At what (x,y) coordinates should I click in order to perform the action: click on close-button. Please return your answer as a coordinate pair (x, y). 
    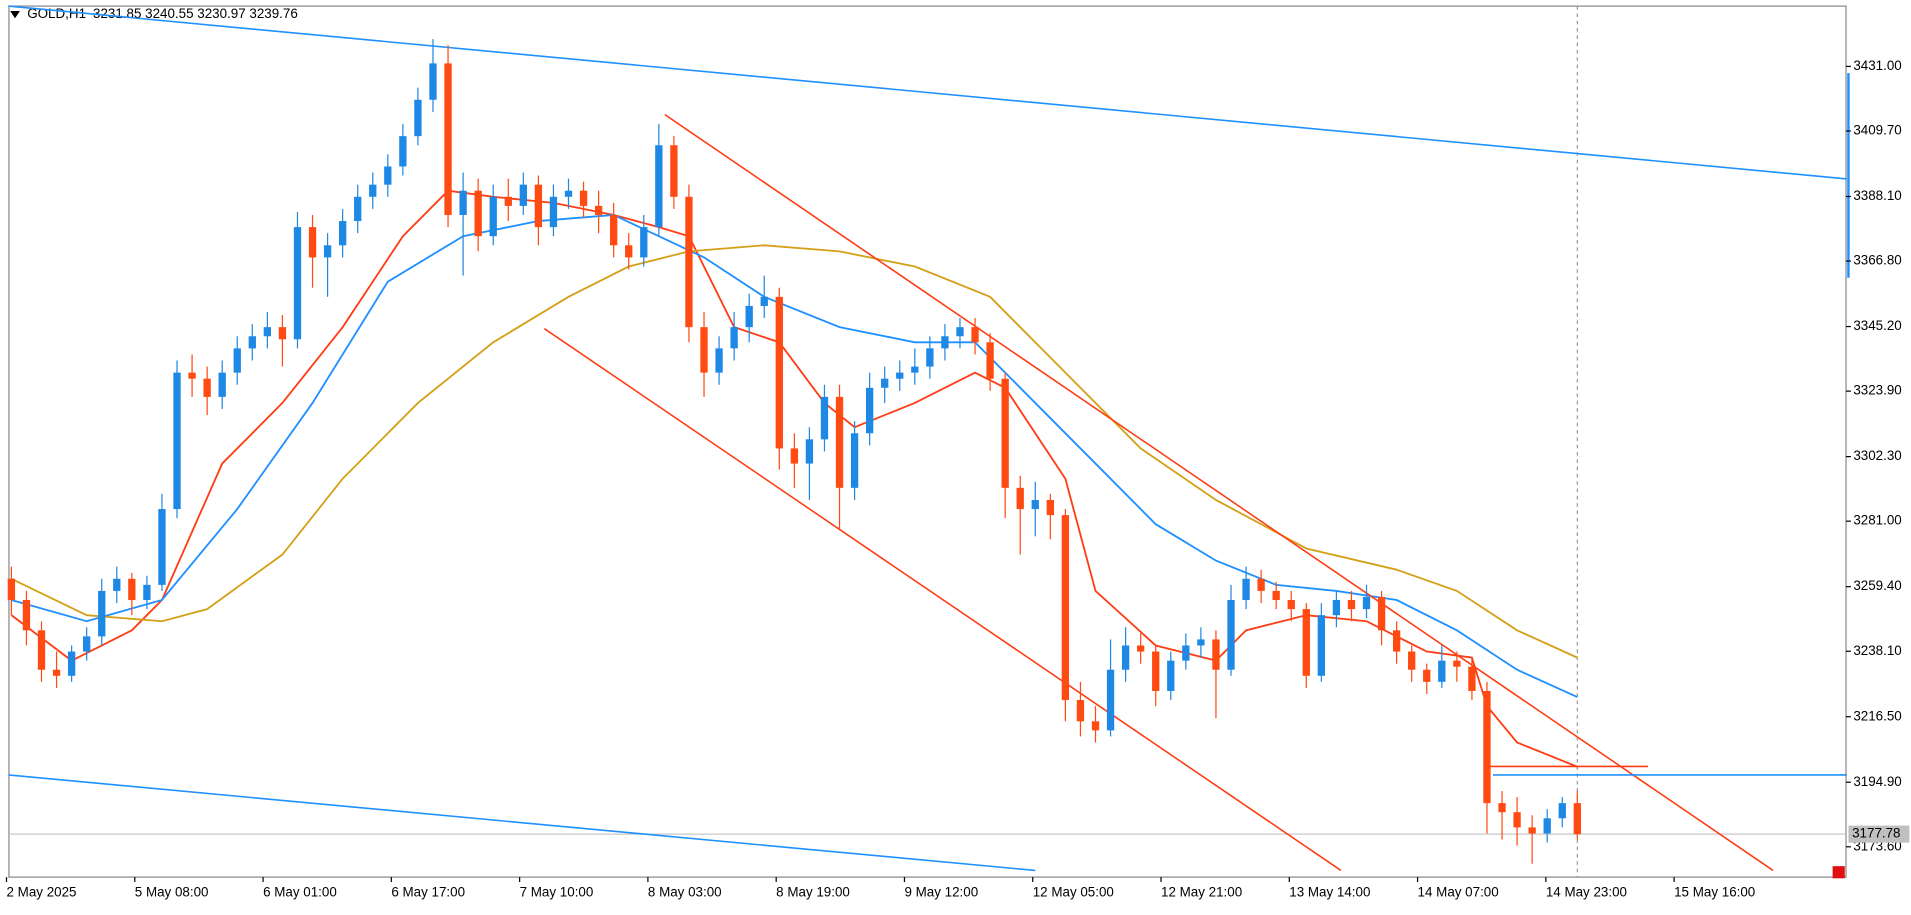
    Looking at the image, I should click on (1838, 872).